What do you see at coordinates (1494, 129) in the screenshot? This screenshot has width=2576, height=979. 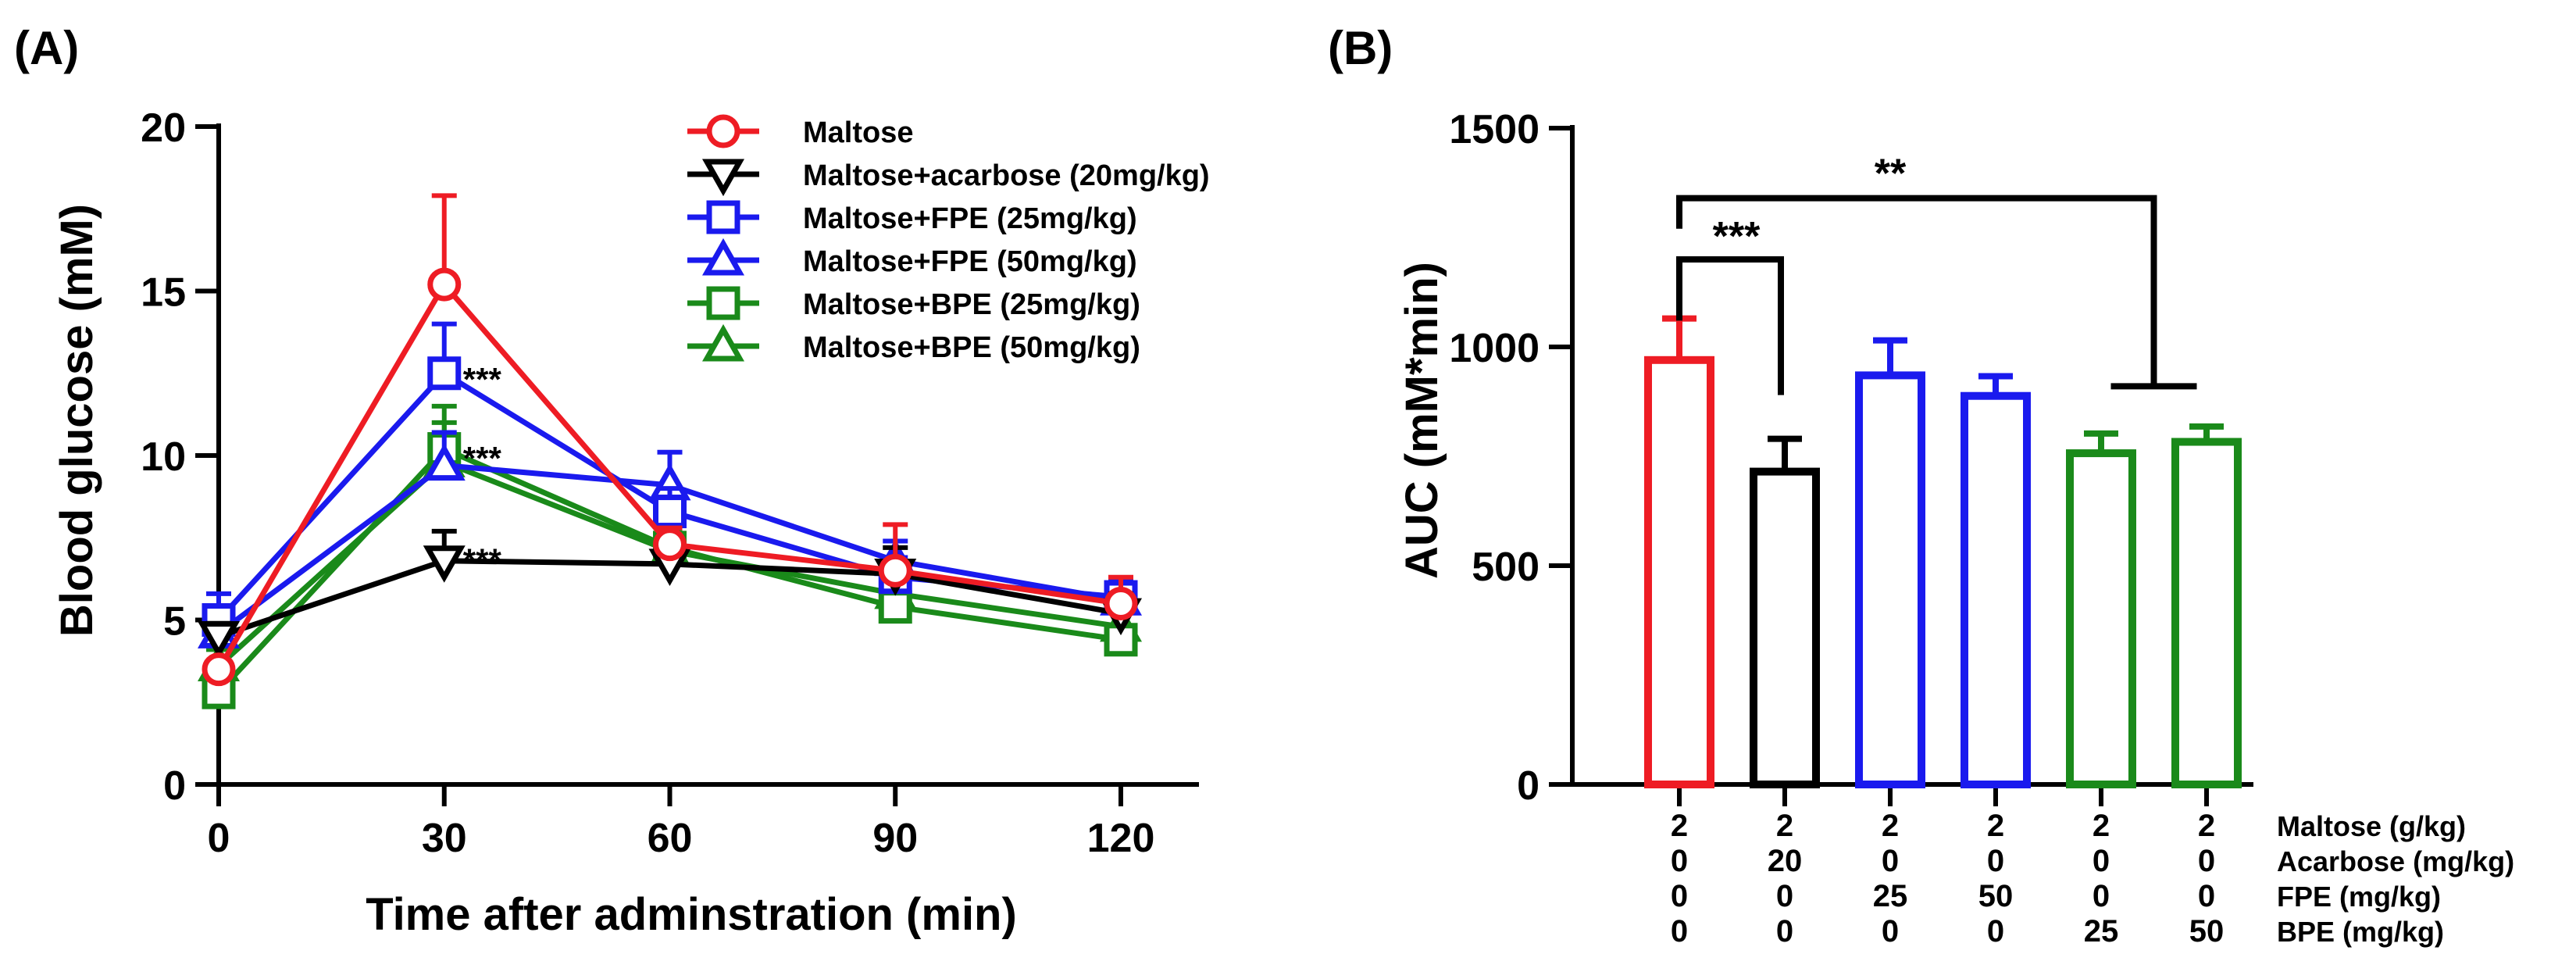 I see `panel-b-y-tick-label: 1500` at bounding box center [1494, 129].